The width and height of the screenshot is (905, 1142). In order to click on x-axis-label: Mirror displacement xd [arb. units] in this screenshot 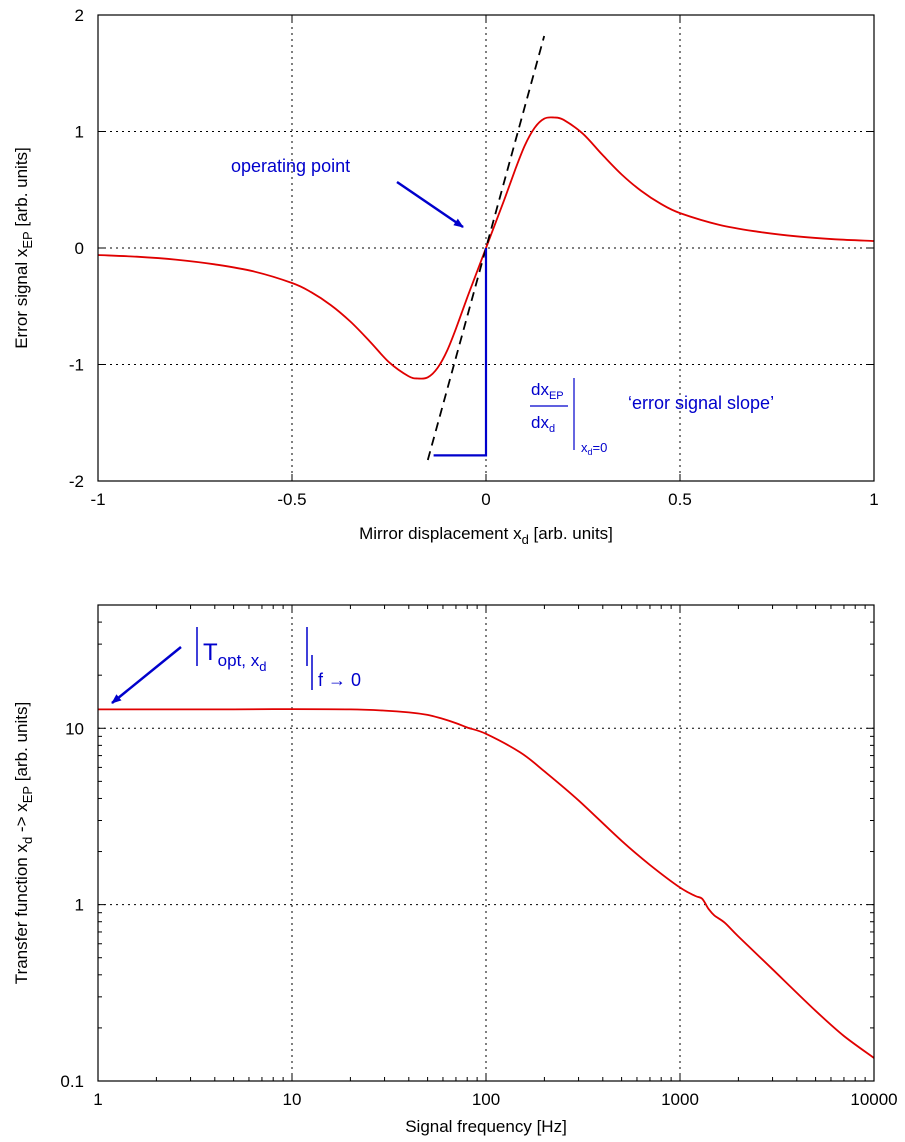, I will do `click(486, 535)`.